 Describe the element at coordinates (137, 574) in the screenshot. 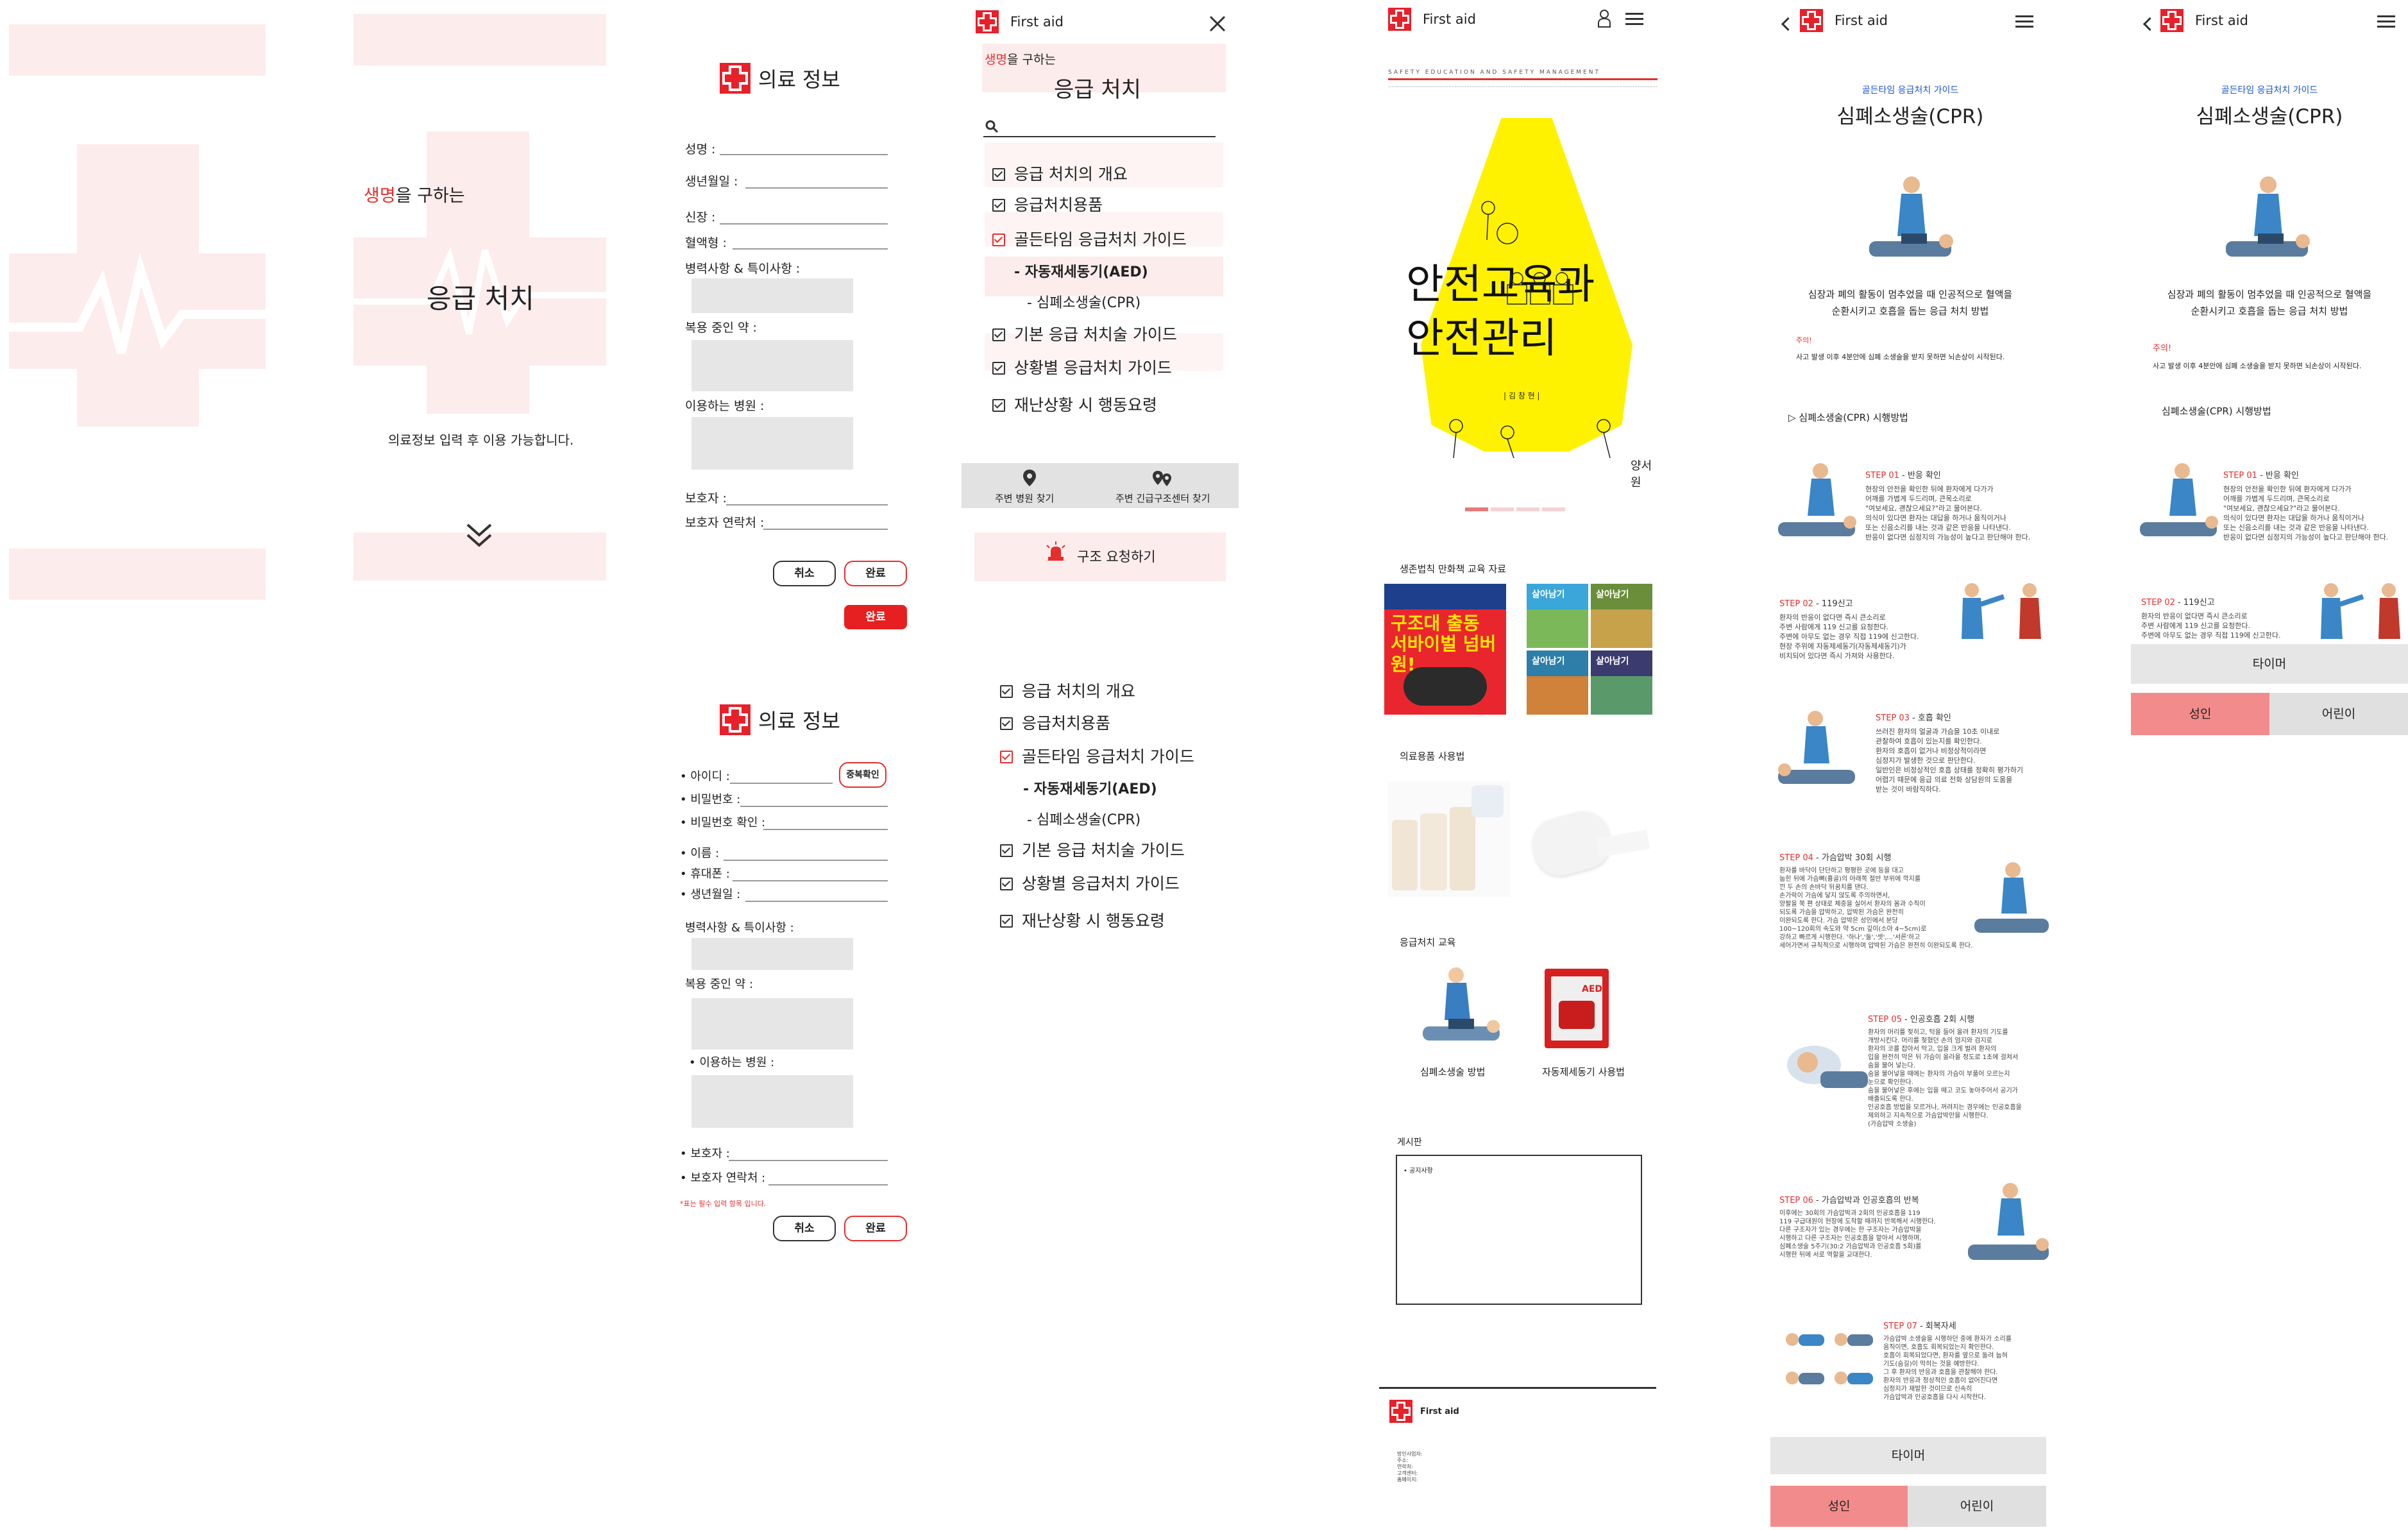

I see `intro-pink-bottom-bar` at that location.